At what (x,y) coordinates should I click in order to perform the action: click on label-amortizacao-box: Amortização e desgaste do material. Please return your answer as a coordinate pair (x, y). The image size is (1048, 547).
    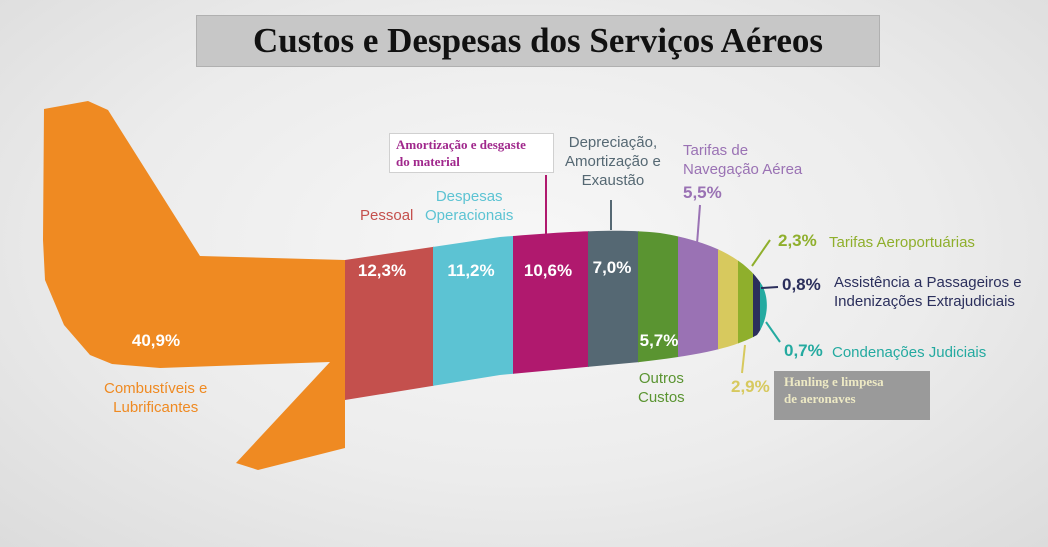
    Looking at the image, I should click on (471, 153).